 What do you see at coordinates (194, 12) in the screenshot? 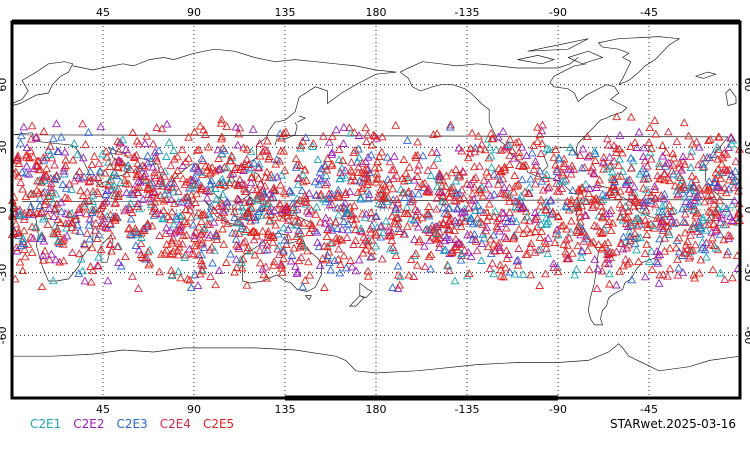
I see `lon-tick-label-top: 90` at bounding box center [194, 12].